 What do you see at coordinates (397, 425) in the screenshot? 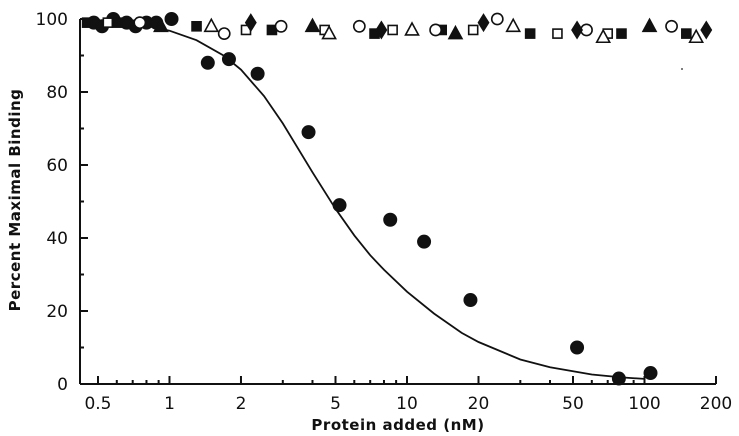
I see `x-axis-title: Protein added (nM)` at bounding box center [397, 425].